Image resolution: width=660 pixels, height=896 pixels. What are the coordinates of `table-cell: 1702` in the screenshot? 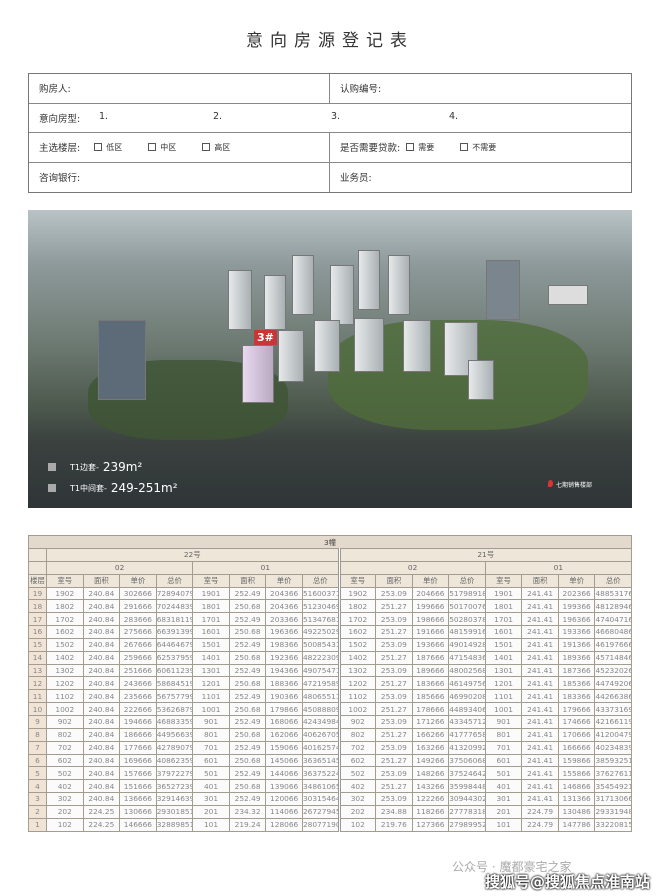 It's located at (357, 619).